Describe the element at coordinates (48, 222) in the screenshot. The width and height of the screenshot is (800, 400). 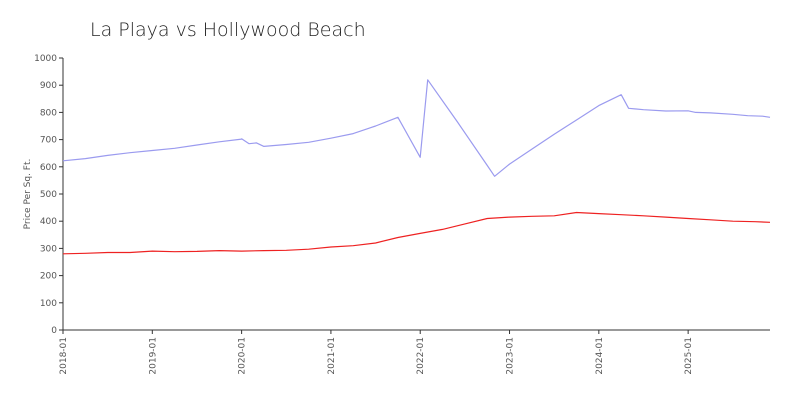
I see `y-tick-label: 400` at that location.